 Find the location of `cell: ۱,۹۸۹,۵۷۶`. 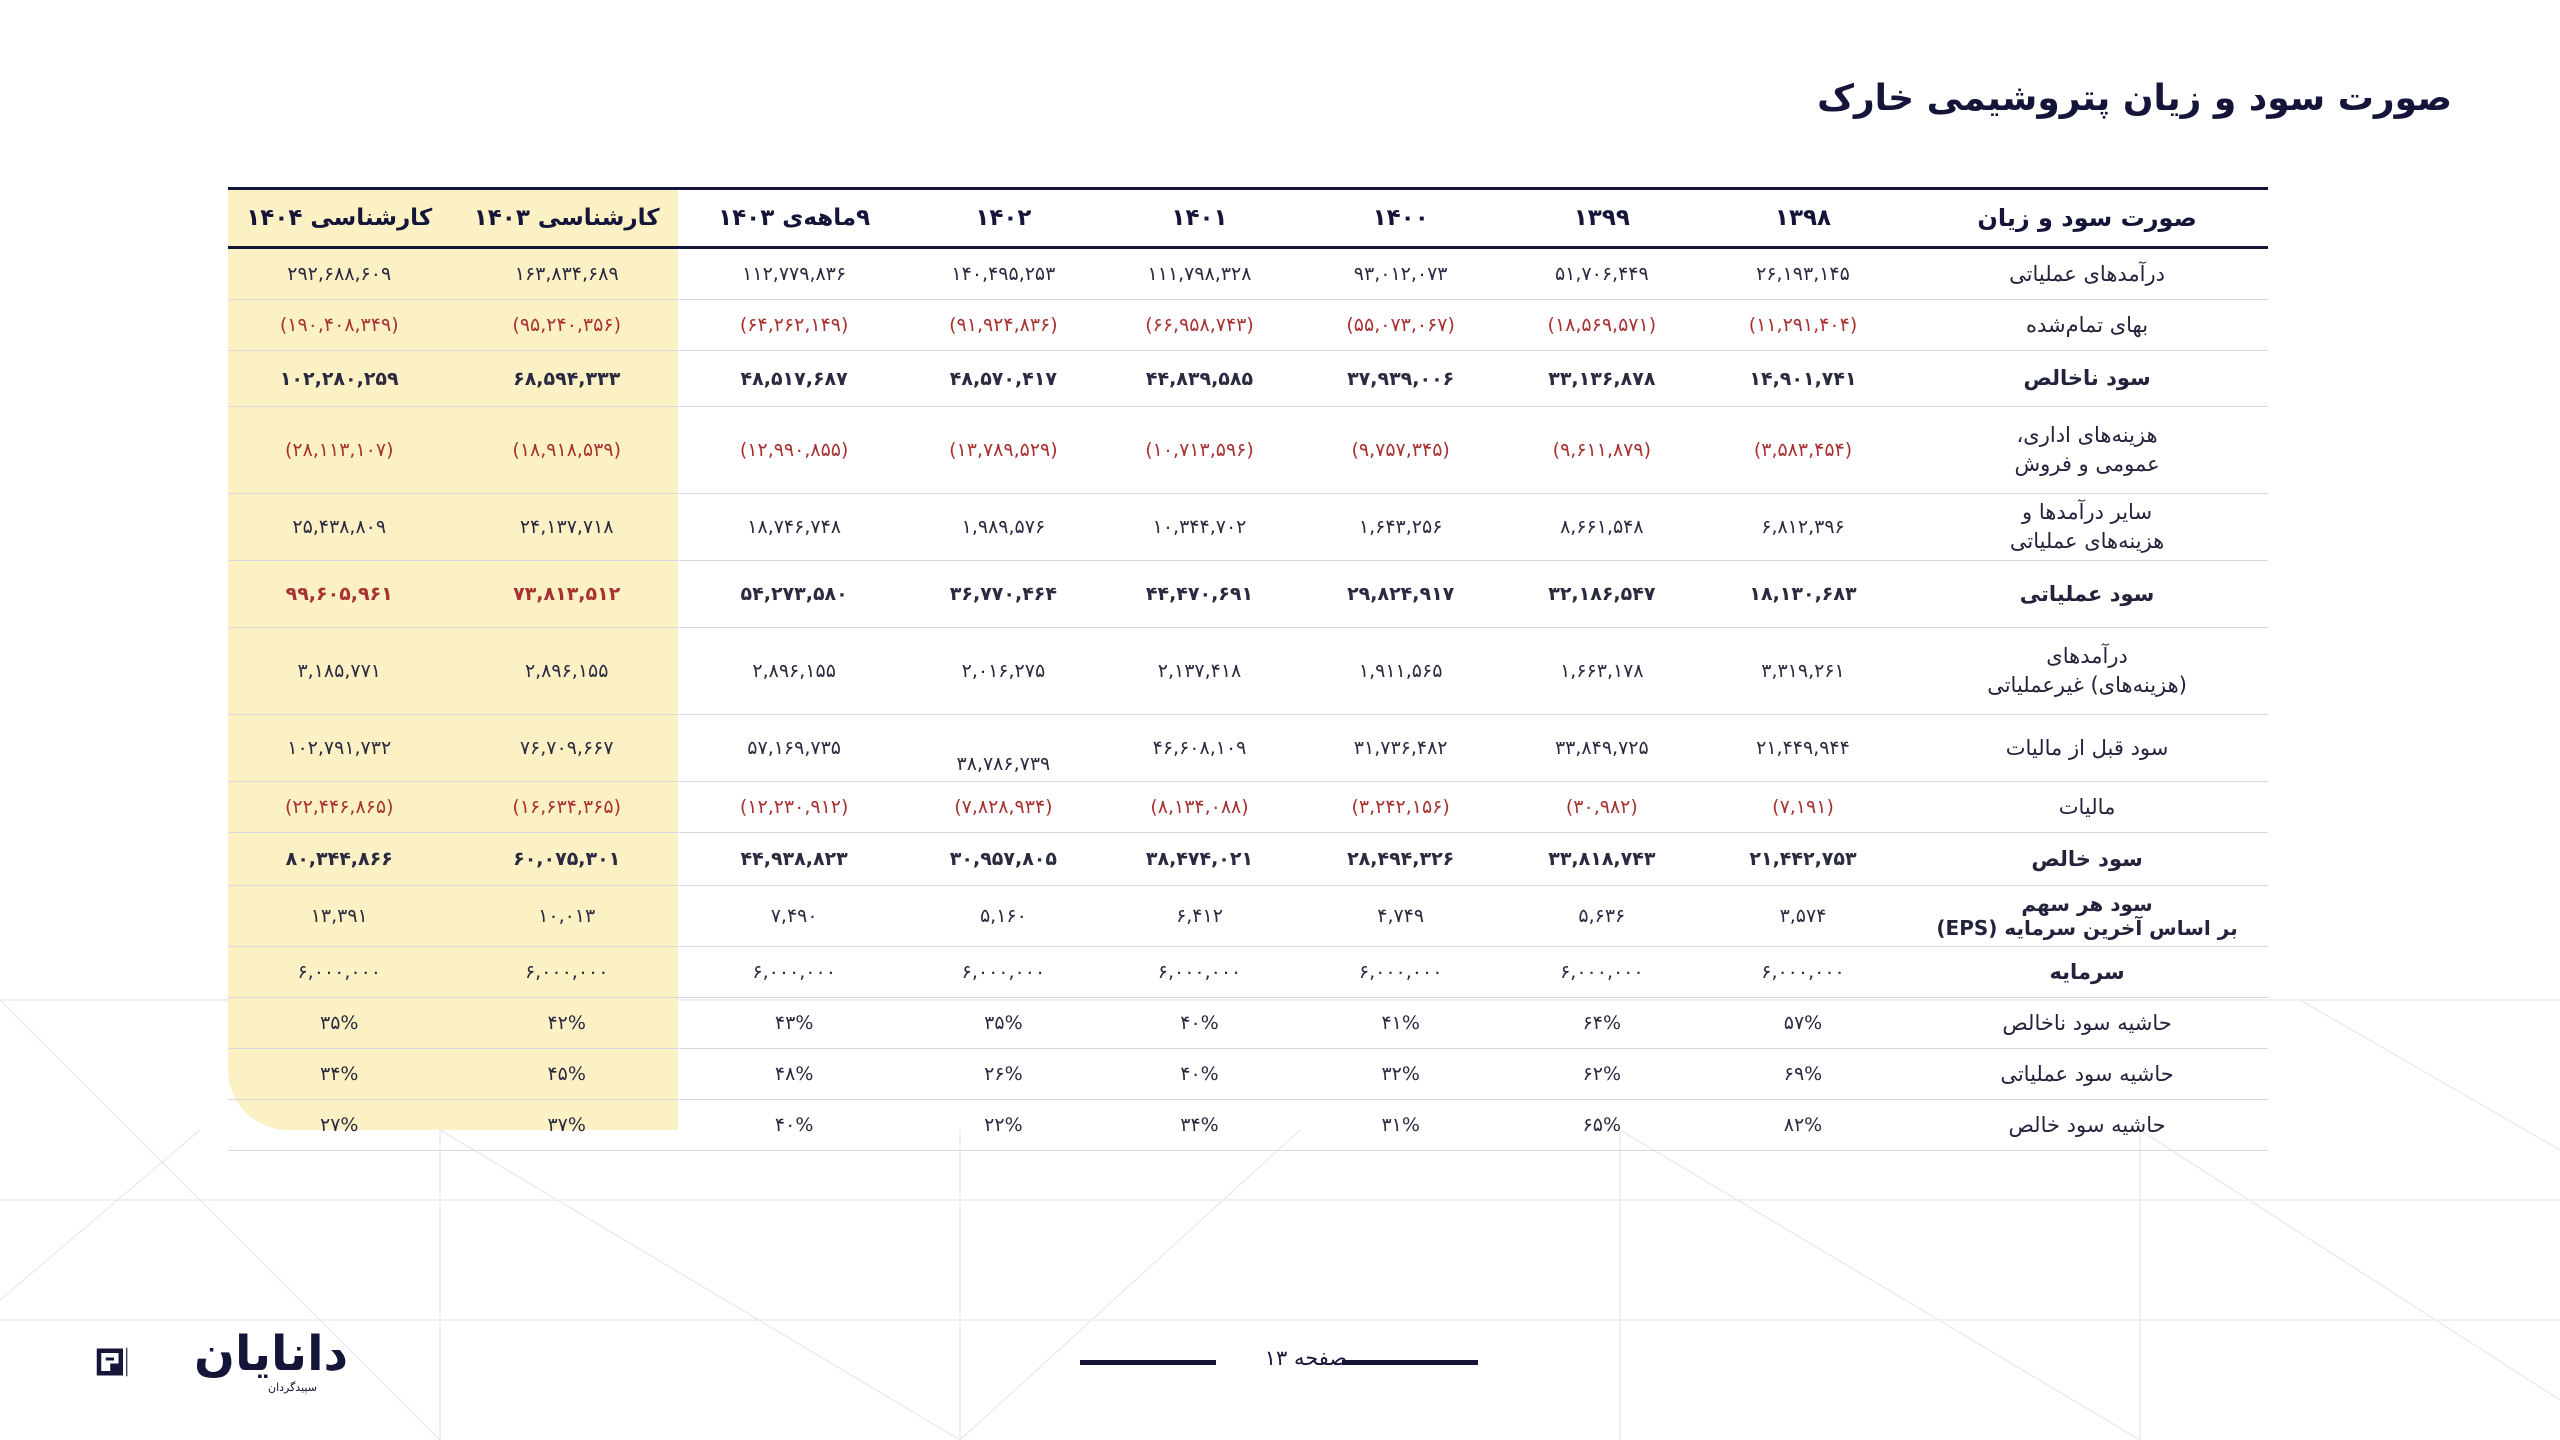

cell: ۱,۹۸۹,۵۷۶ is located at coordinates (1003, 527).